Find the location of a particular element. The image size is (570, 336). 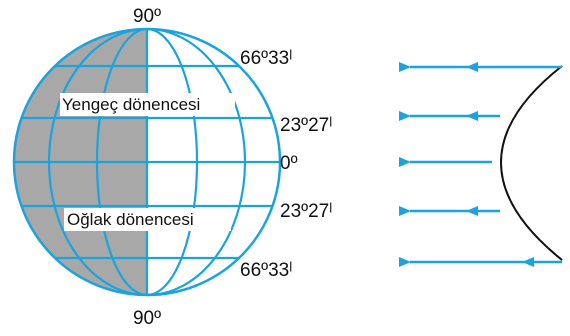

north-pole-label: 90º is located at coordinates (147, 16).